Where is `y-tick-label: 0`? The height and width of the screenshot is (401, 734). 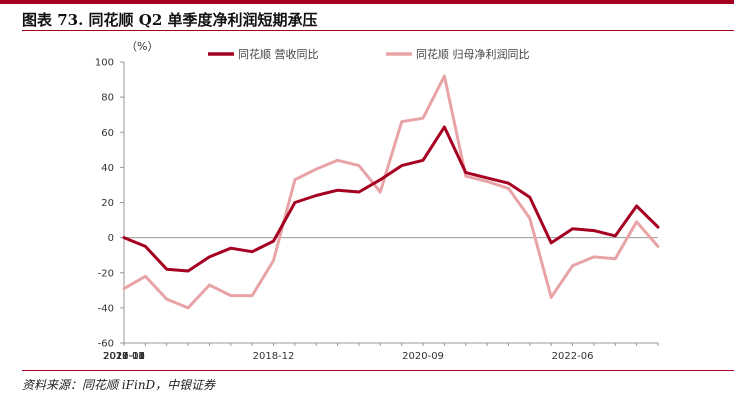 y-tick-label: 0 is located at coordinates (111, 238).